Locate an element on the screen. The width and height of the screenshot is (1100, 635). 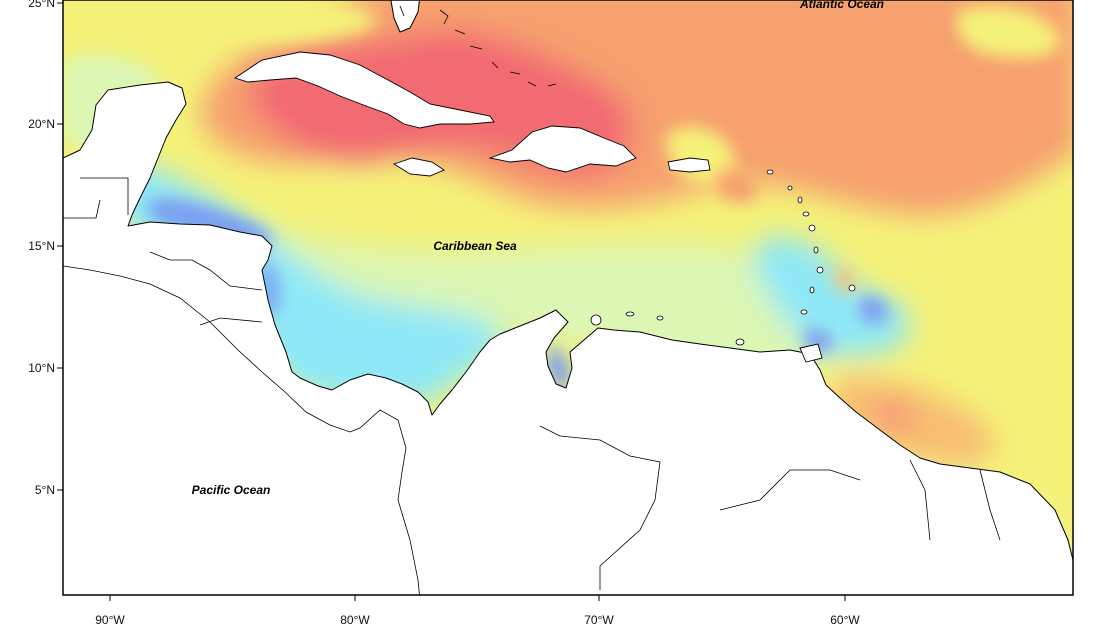
lon-tick-70: 70°W is located at coordinates (599, 620).